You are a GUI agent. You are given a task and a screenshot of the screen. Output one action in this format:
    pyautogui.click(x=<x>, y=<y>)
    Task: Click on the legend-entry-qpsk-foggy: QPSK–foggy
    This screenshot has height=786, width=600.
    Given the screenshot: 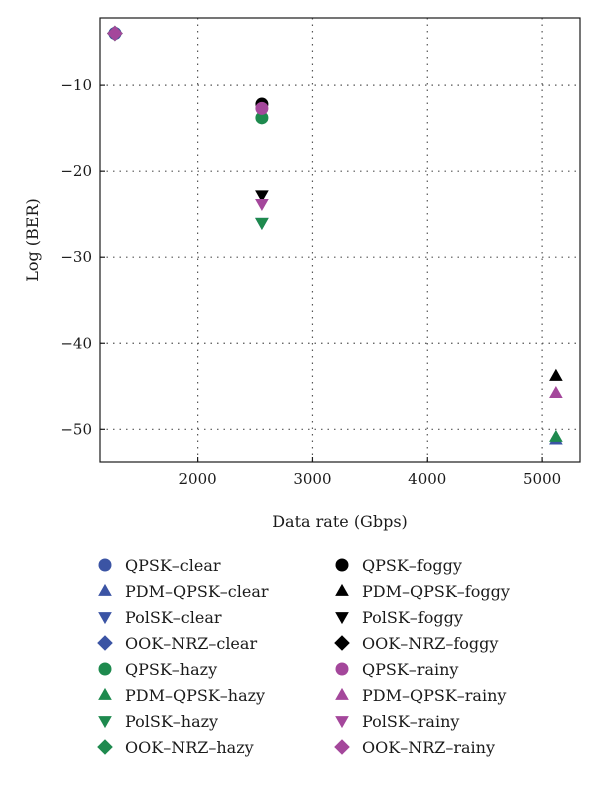 What is the action you would take?
    pyautogui.click(x=398, y=565)
    